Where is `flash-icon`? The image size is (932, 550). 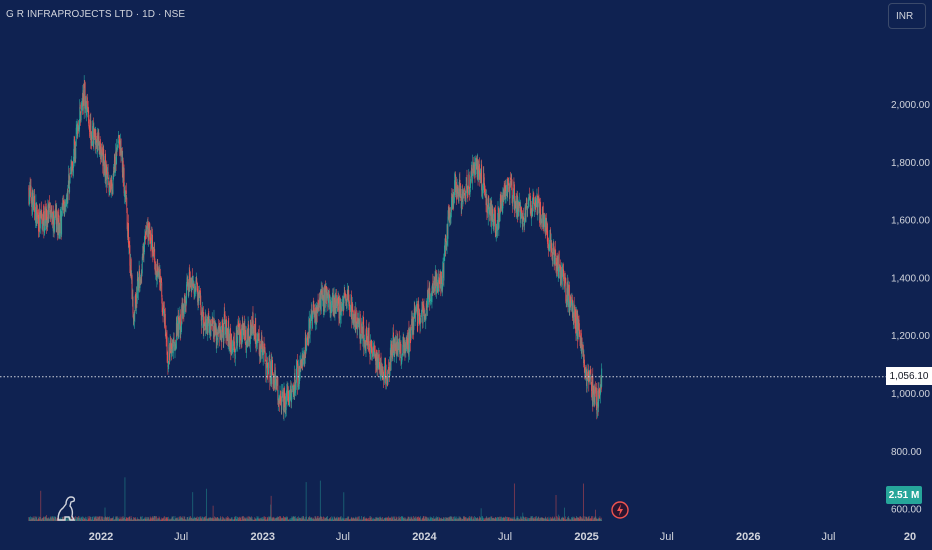 flash-icon is located at coordinates (620, 510).